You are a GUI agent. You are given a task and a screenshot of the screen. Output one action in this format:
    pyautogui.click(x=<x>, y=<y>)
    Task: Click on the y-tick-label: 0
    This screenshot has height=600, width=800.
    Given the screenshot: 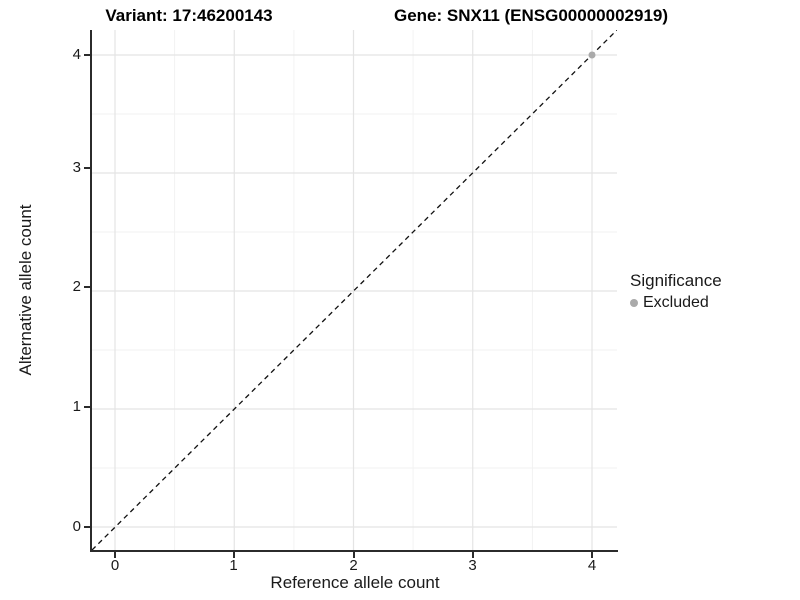 What is the action you would take?
    pyautogui.click(x=76, y=526)
    